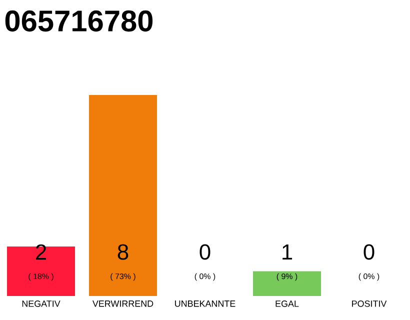  Describe the element at coordinates (287, 252) in the screenshot. I see `annotation: 1` at that location.